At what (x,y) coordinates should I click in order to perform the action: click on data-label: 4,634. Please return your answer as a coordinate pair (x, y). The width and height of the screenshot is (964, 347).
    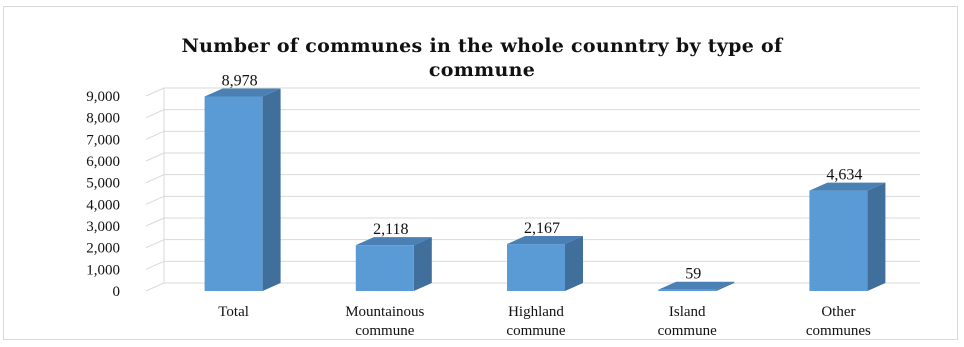
    Looking at the image, I should click on (844, 175).